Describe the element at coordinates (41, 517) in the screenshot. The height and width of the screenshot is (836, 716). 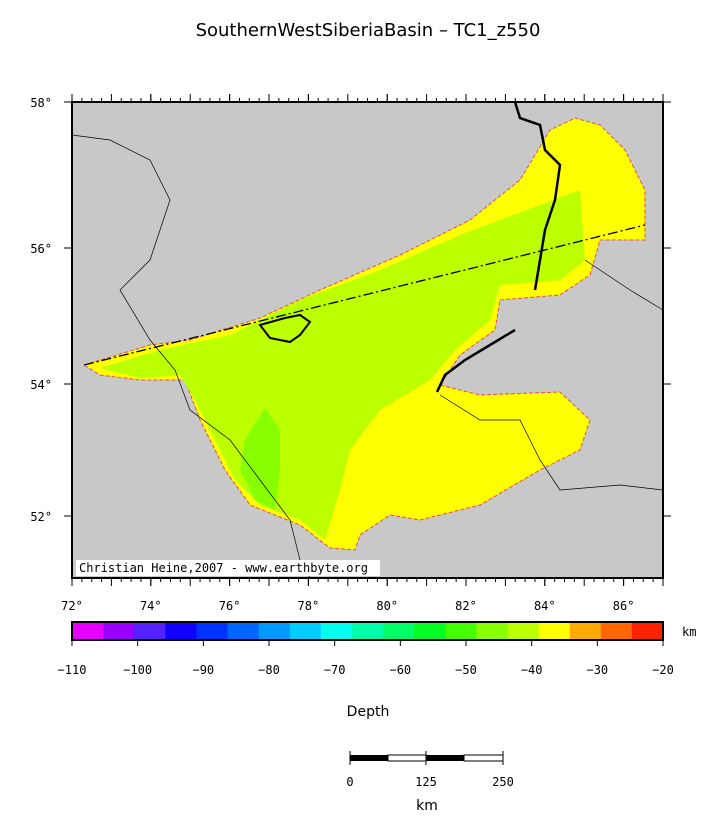
I see `y-tick-label: 52°` at that location.